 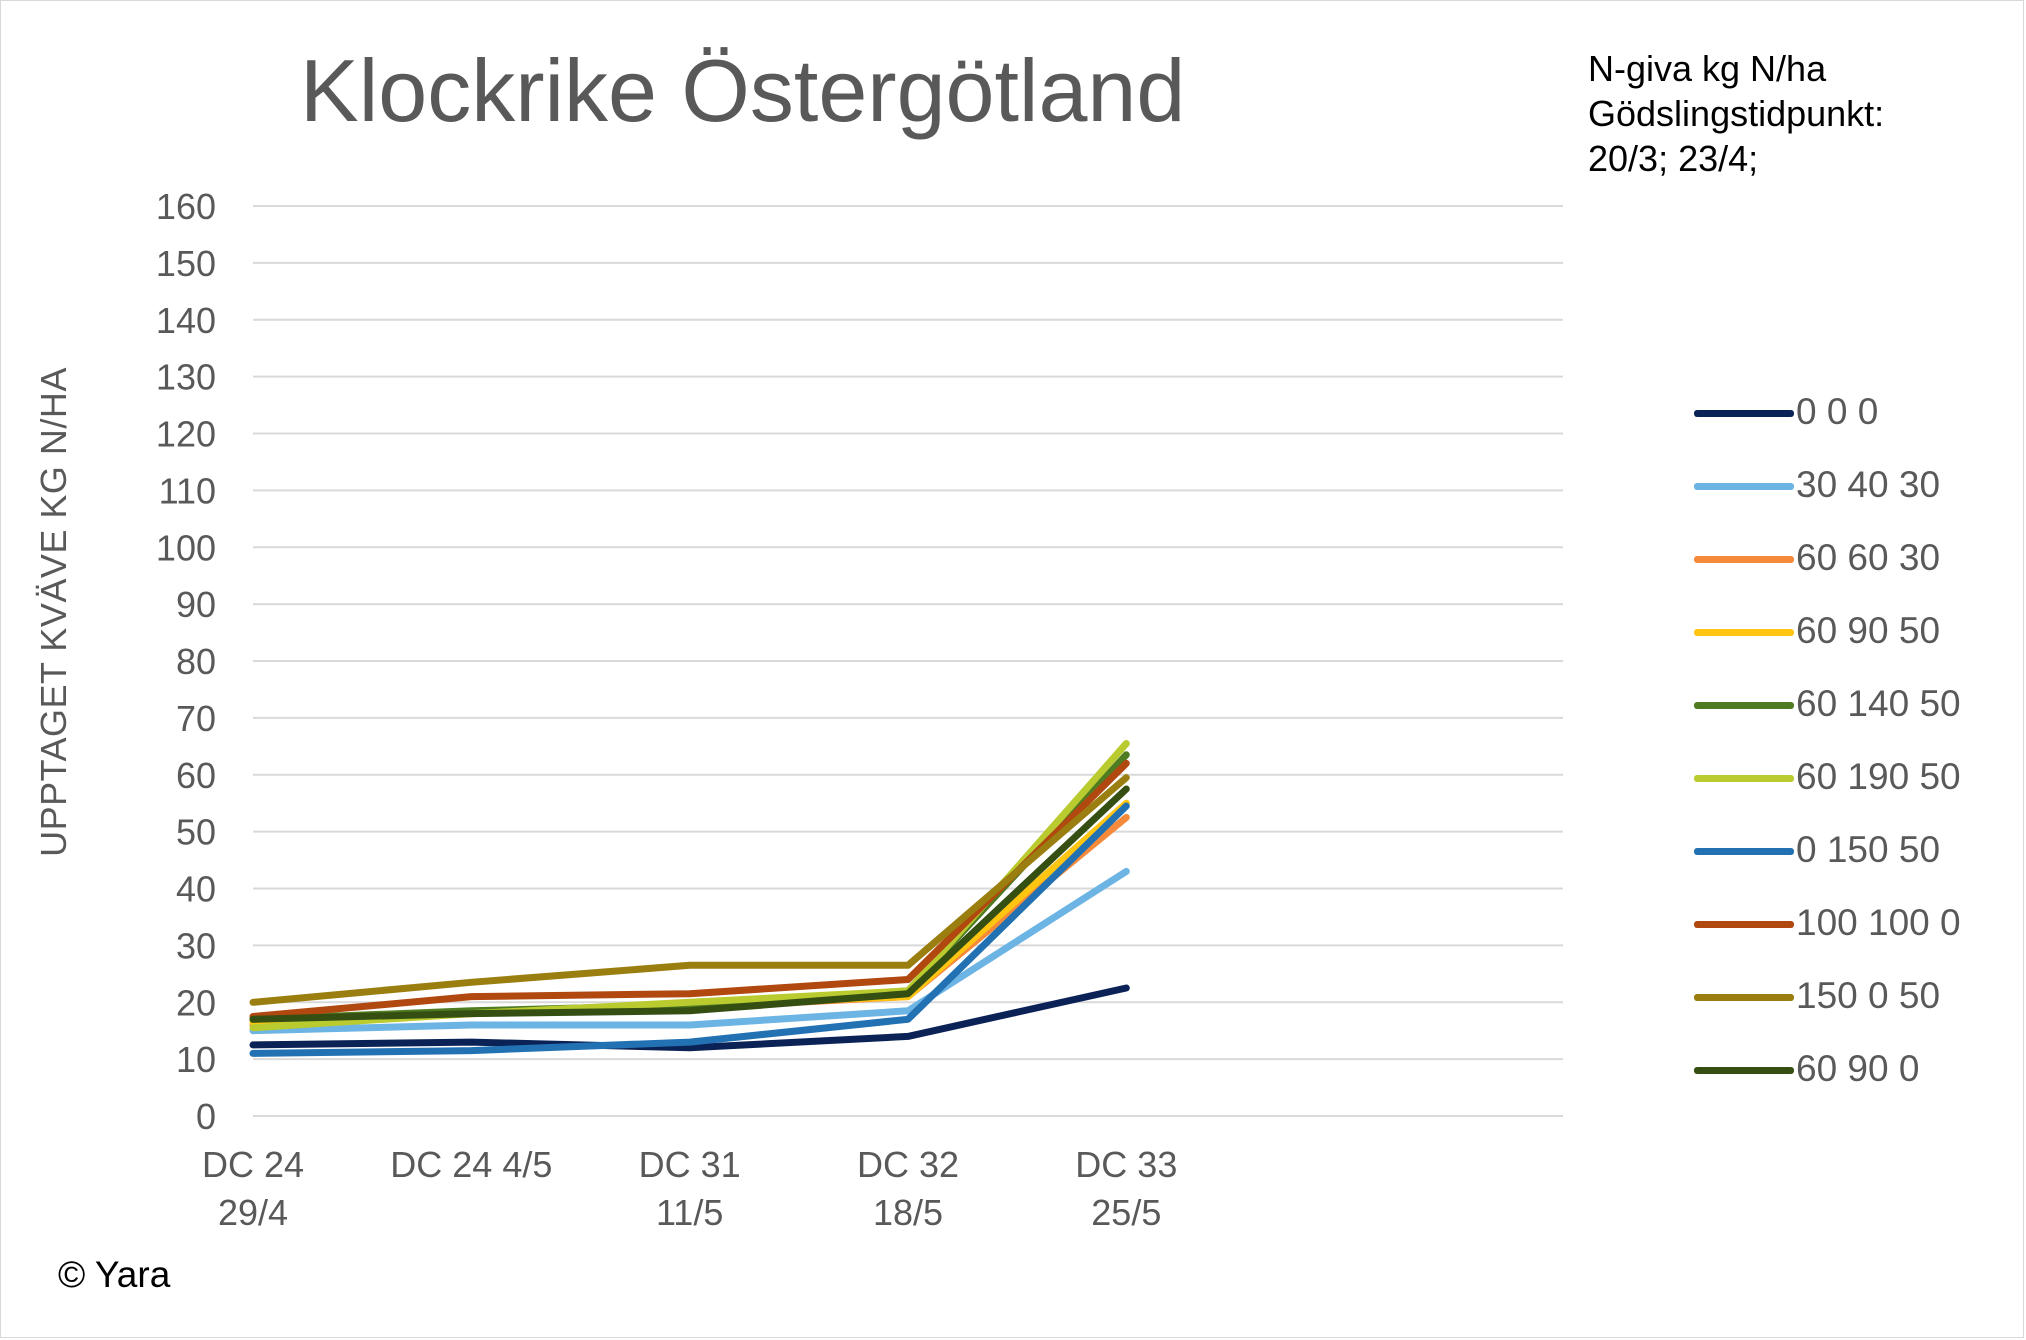 I want to click on y-axis-label: UPPTAGET KVÄVE KG N/HA, so click(x=53, y=612).